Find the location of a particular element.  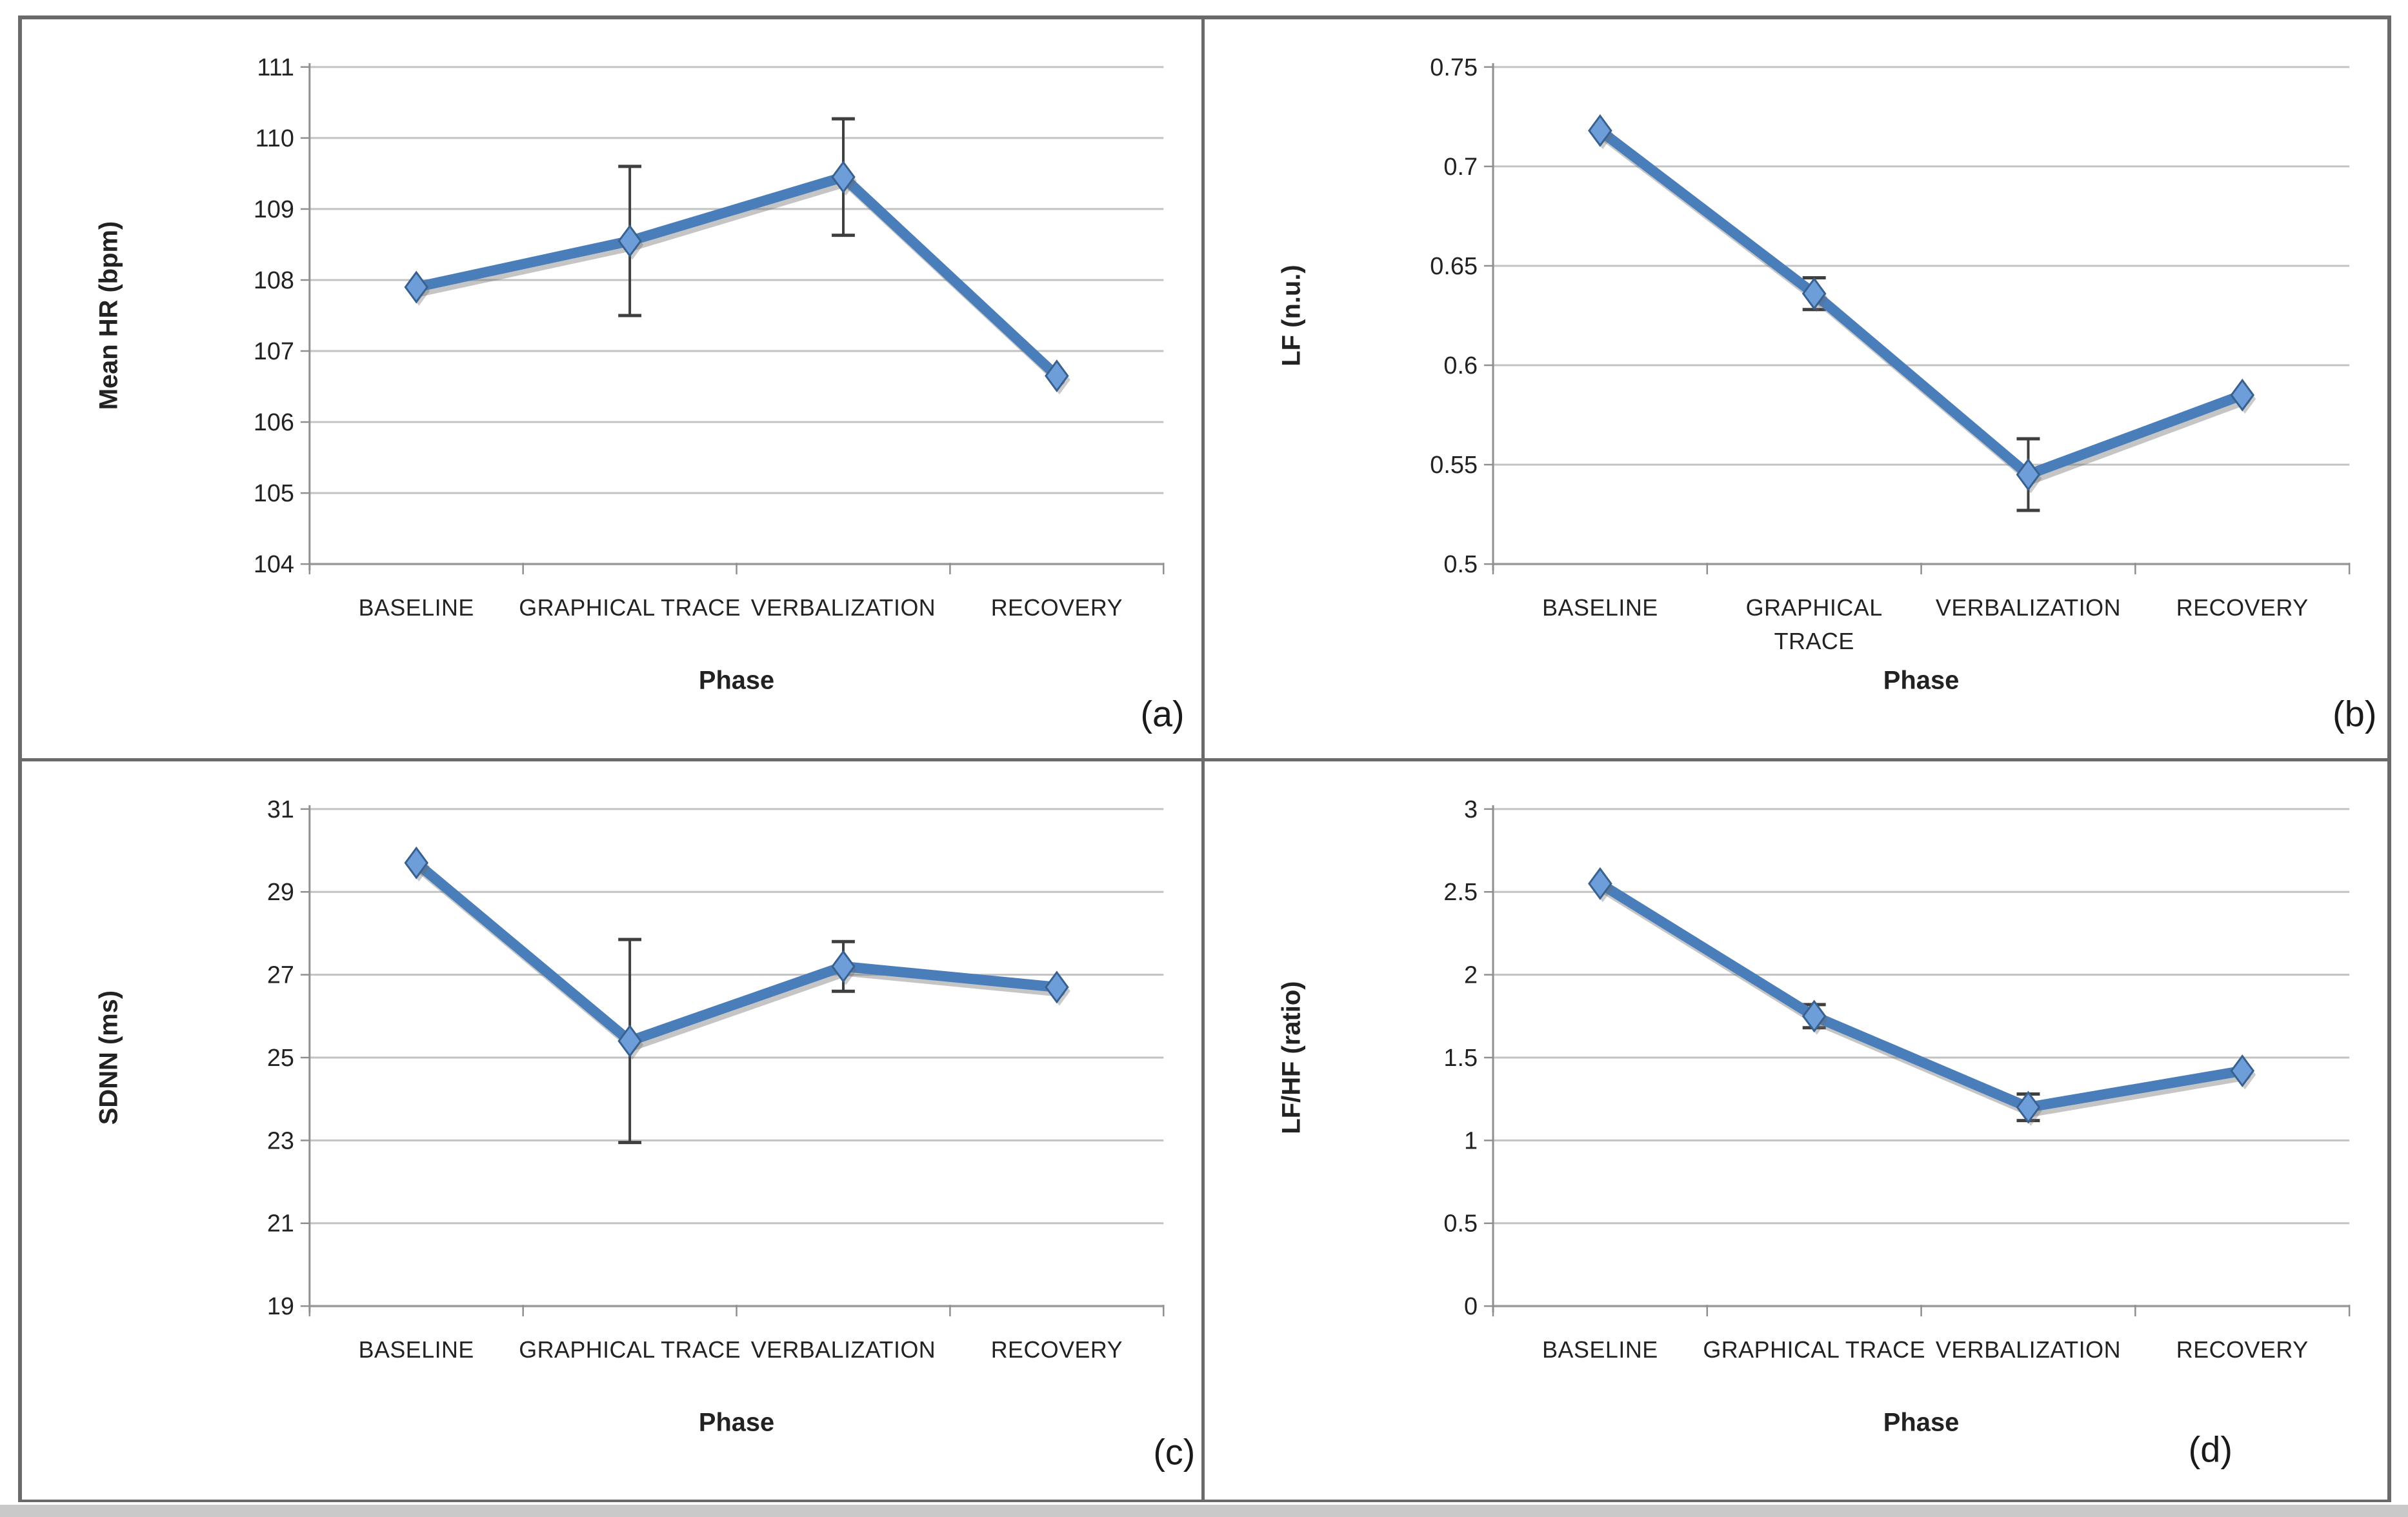

y-tick-label: 1.5 is located at coordinates (1461, 1057).